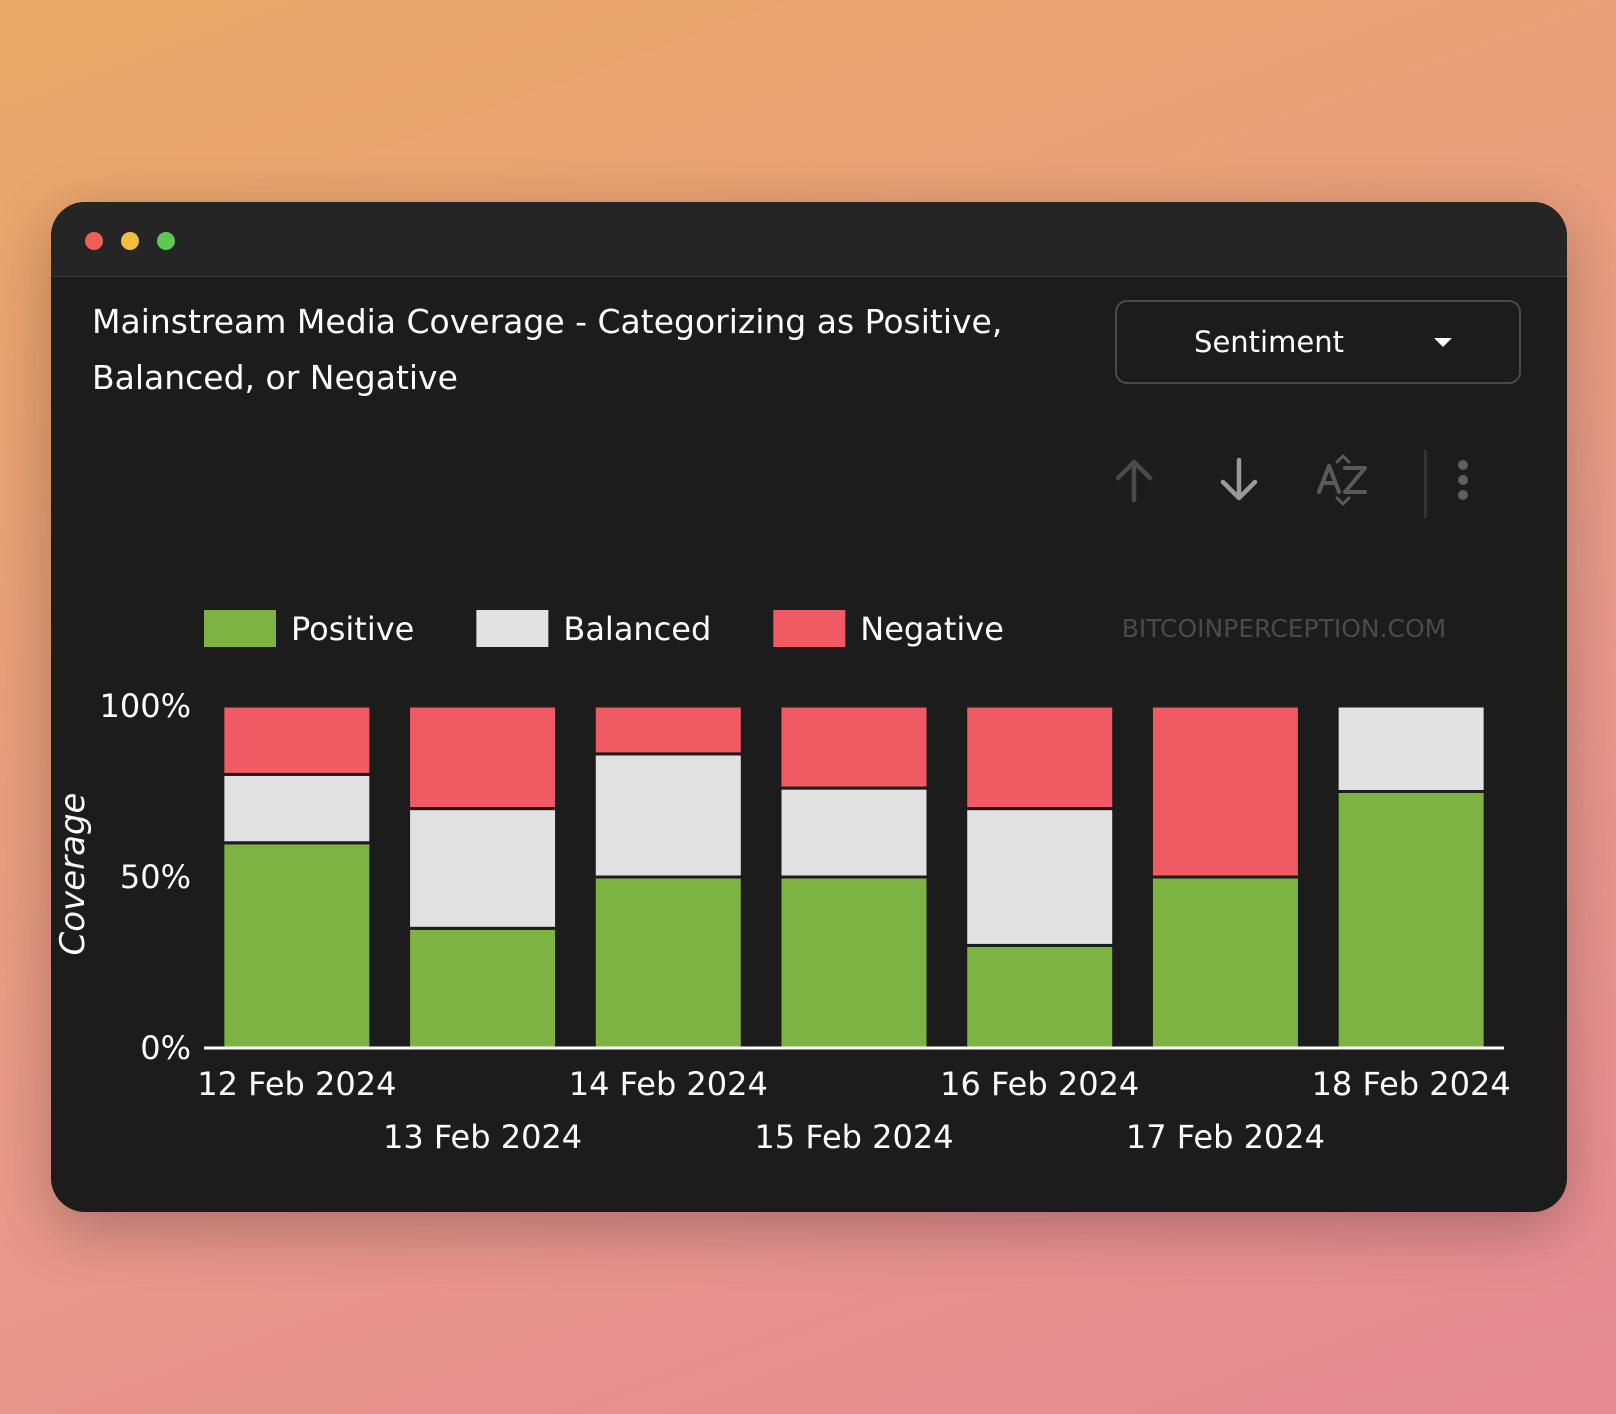  I want to click on toolbar-divider, so click(1425, 484).